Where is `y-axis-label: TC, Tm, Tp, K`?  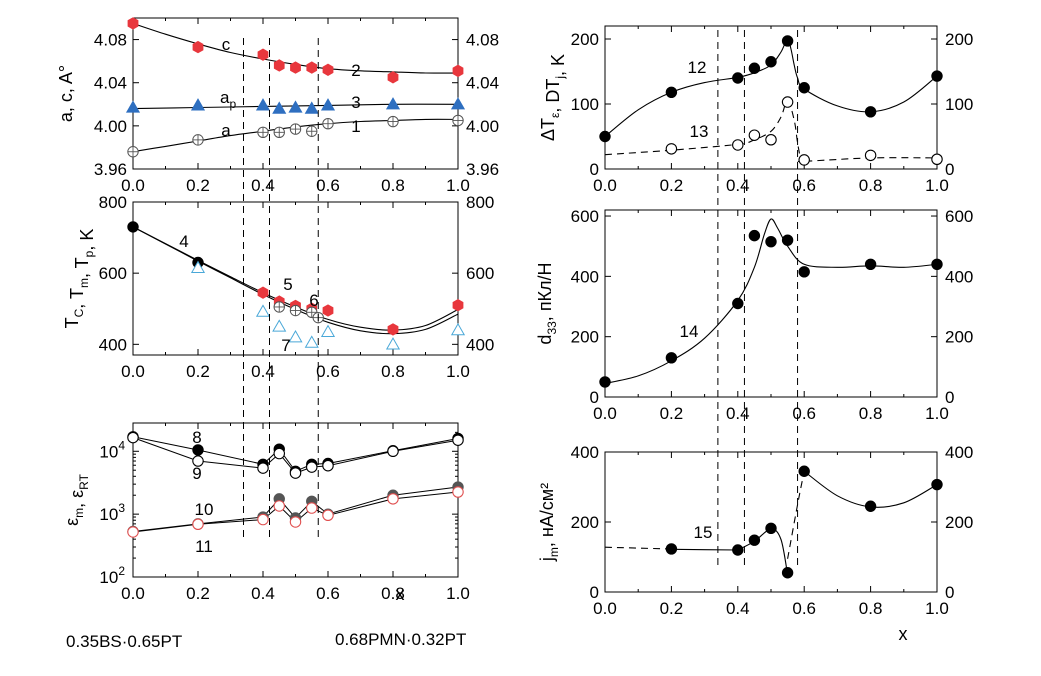
y-axis-label: TC, Tm, Tp, K is located at coordinates (79, 279).